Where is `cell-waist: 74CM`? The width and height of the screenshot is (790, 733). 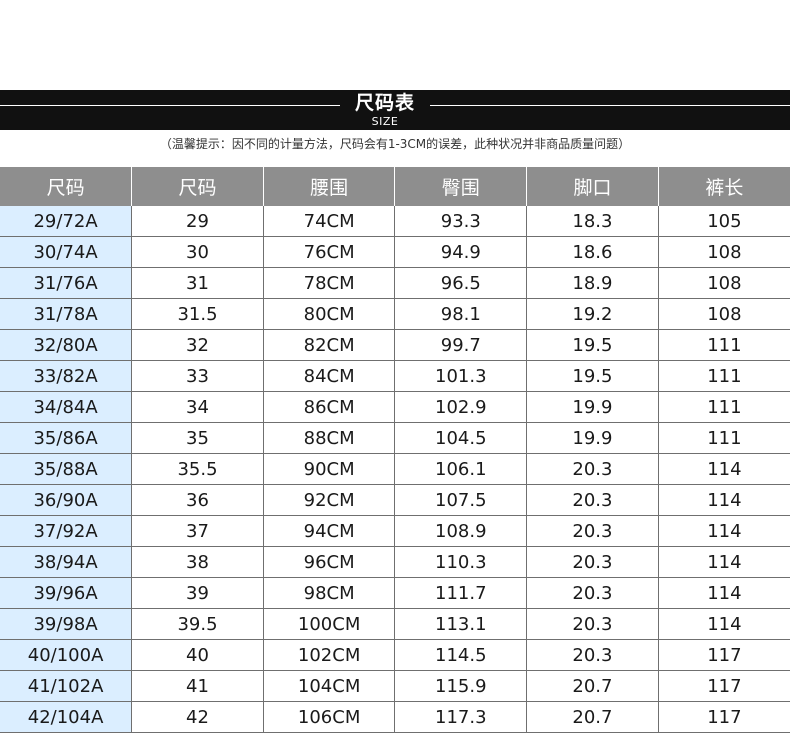
cell-waist: 74CM is located at coordinates (329, 221).